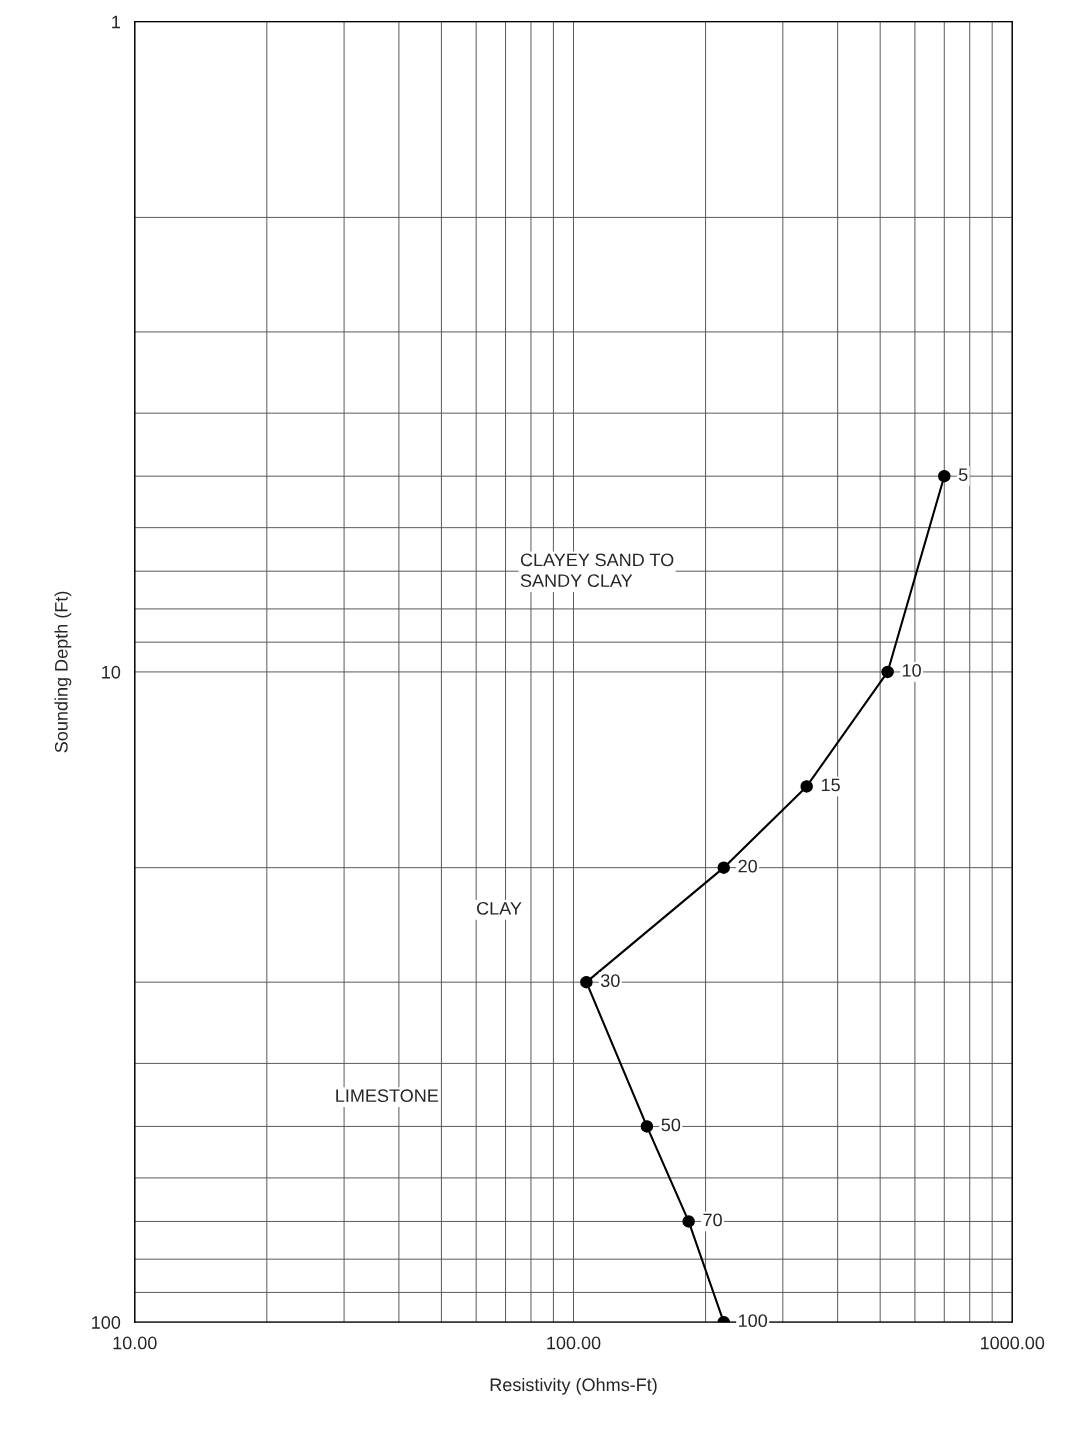 The image size is (1078, 1445). What do you see at coordinates (712, 1220) in the screenshot?
I see `data-label: 70` at bounding box center [712, 1220].